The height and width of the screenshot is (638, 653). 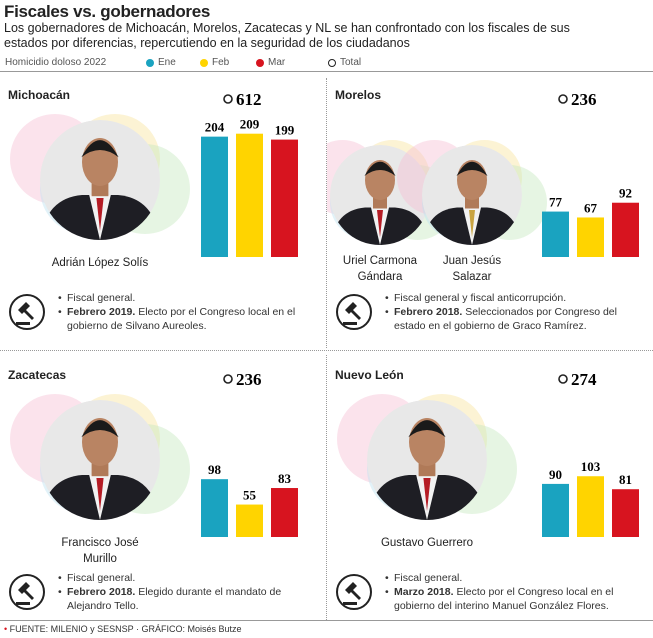 What do you see at coordinates (584, 379) in the screenshot?
I see `total: 274` at bounding box center [584, 379].